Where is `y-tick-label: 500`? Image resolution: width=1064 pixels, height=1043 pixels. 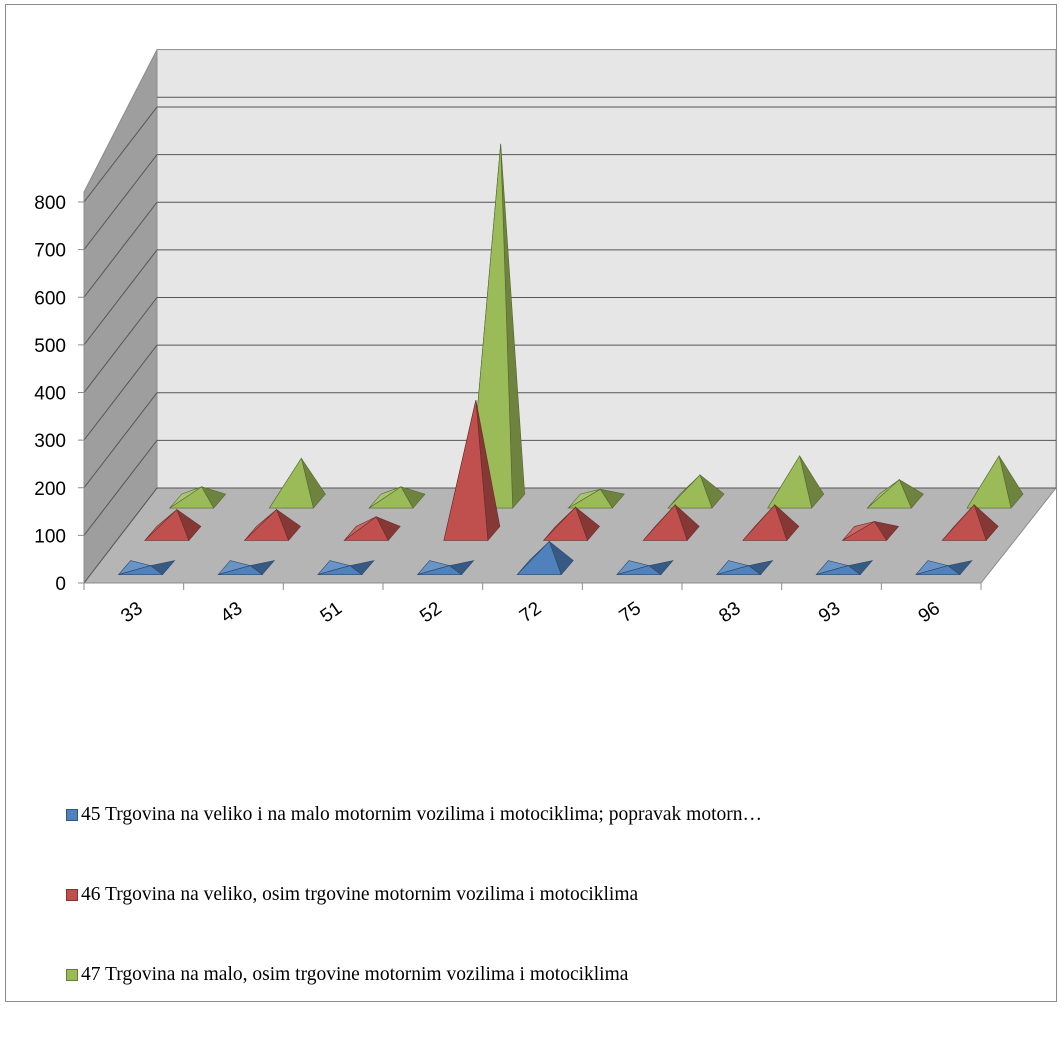 y-tick-label: 500 is located at coordinates (50, 346).